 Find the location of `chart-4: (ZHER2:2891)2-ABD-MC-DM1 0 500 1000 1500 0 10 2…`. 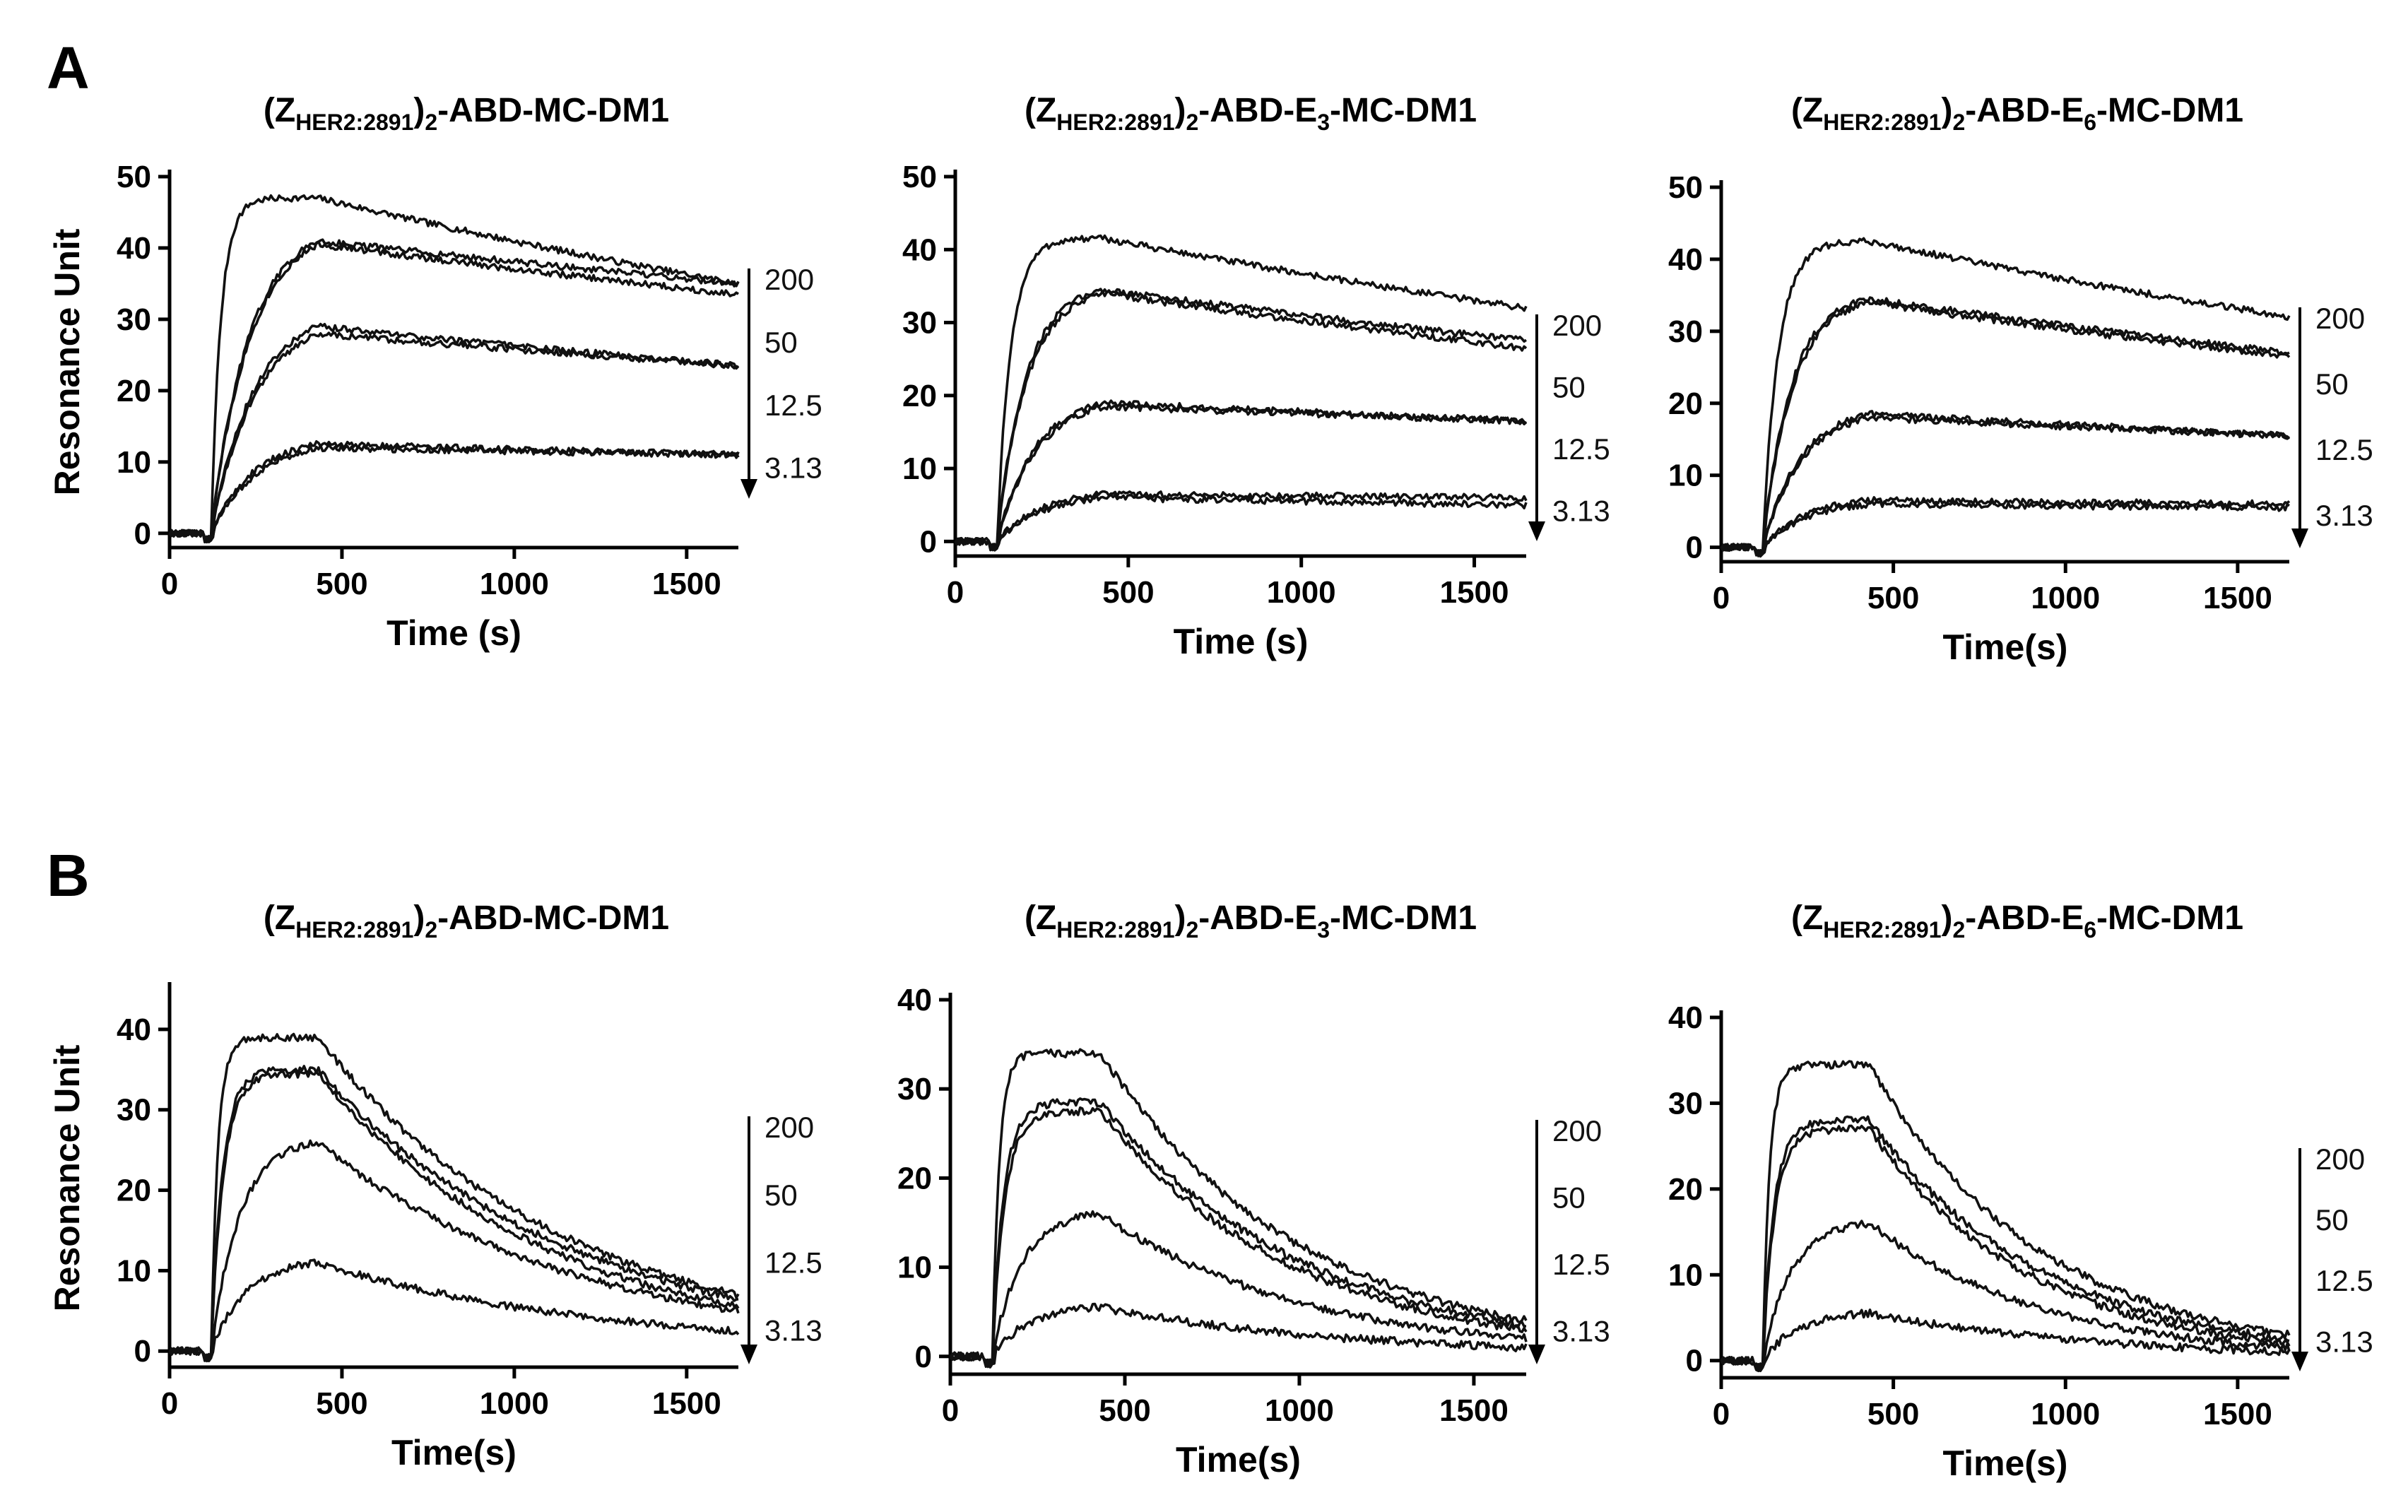

chart-4: (ZHER2:2891)2-ABD-MC-DM1 0 500 1000 1500 0 10 2… is located at coordinates (434, 1185).